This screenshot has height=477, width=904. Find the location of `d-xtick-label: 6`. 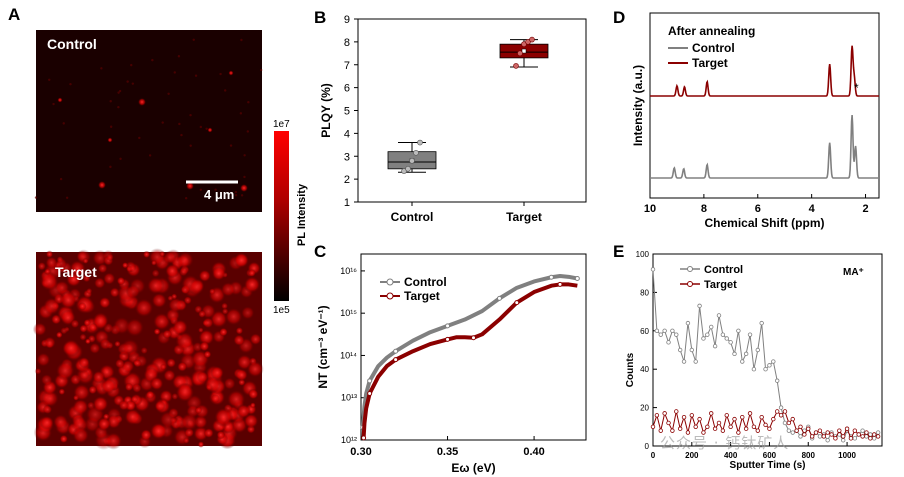

d-xtick-label: 6 is located at coordinates (758, 209).